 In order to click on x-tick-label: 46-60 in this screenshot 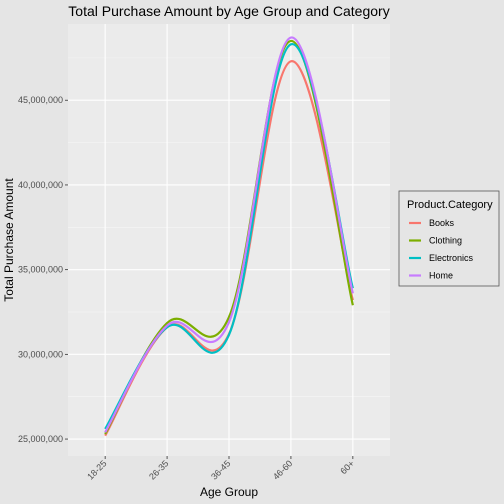, I will do `click(282, 469)`.